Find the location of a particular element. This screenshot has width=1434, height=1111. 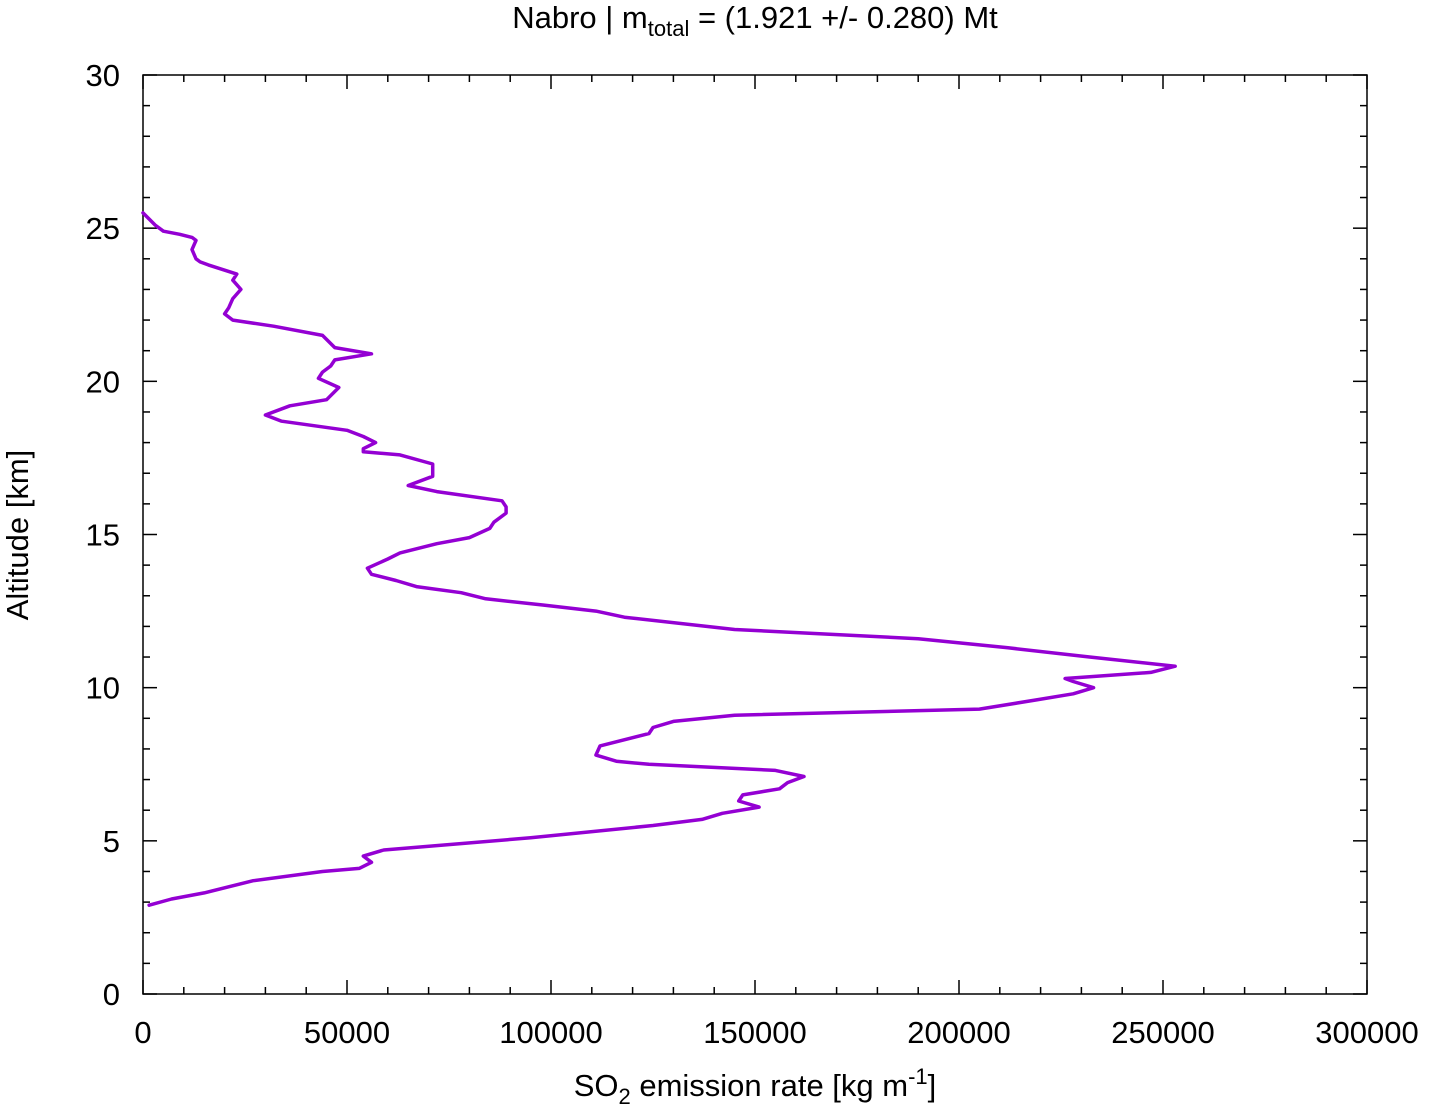

x-axis-label-sub: 2 is located at coordinates (624, 1096).